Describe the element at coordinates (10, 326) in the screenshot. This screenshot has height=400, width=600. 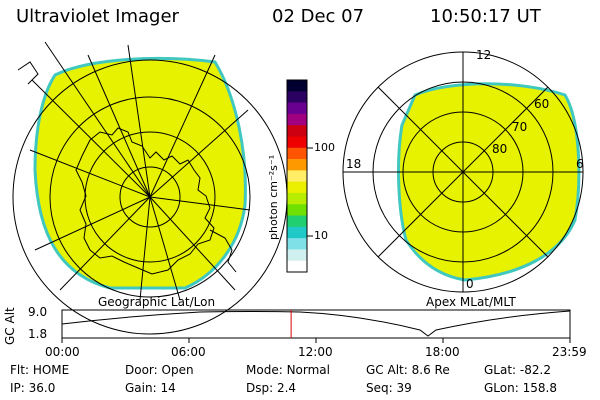
I see `alt-ylabel: GC Alt` at that location.